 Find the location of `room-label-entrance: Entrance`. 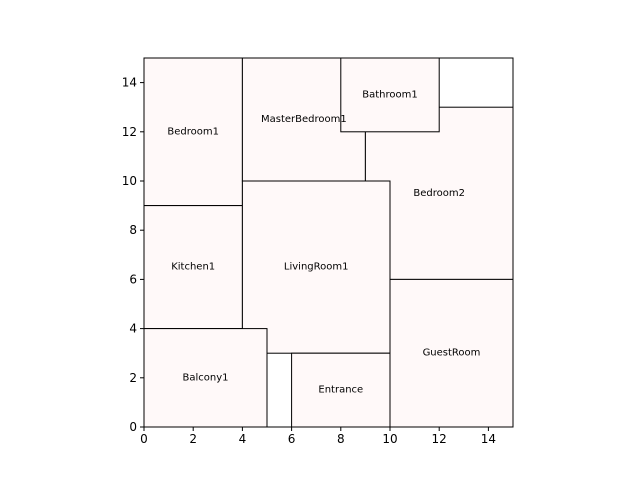

room-label-entrance: Entrance is located at coordinates (340, 390).